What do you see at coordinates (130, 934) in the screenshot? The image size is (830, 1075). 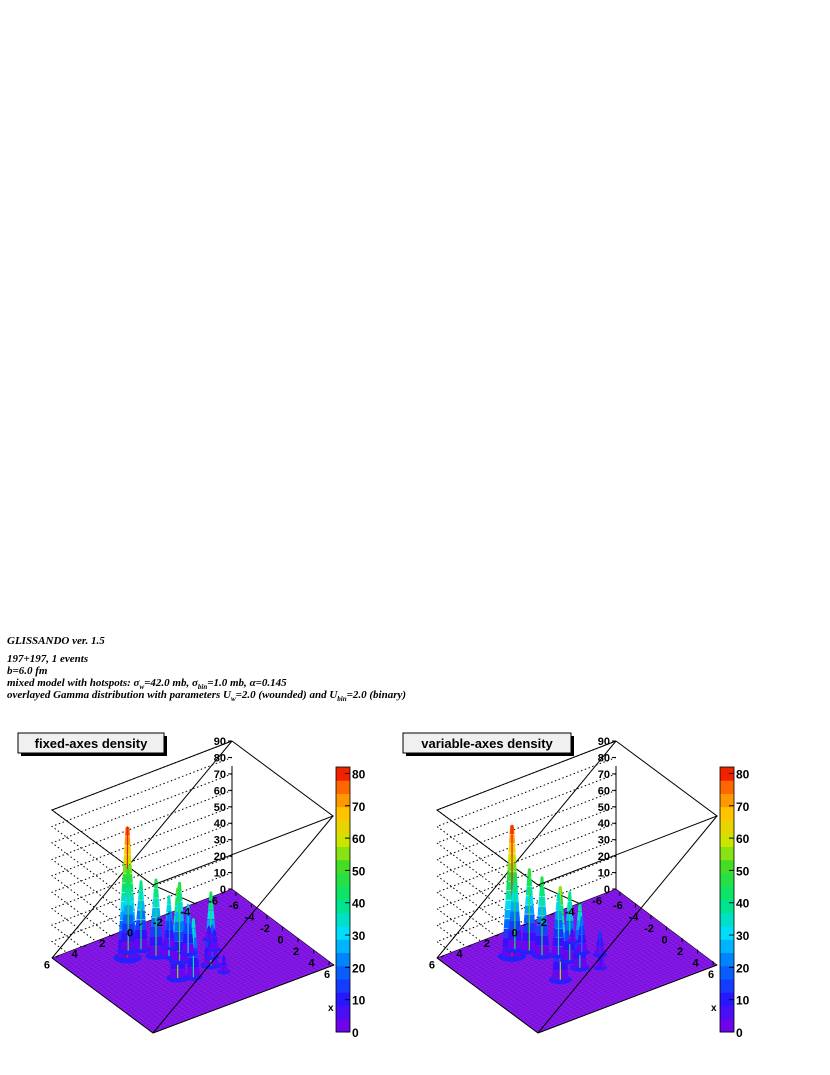 I see `y-tick-label: 0` at bounding box center [130, 934].